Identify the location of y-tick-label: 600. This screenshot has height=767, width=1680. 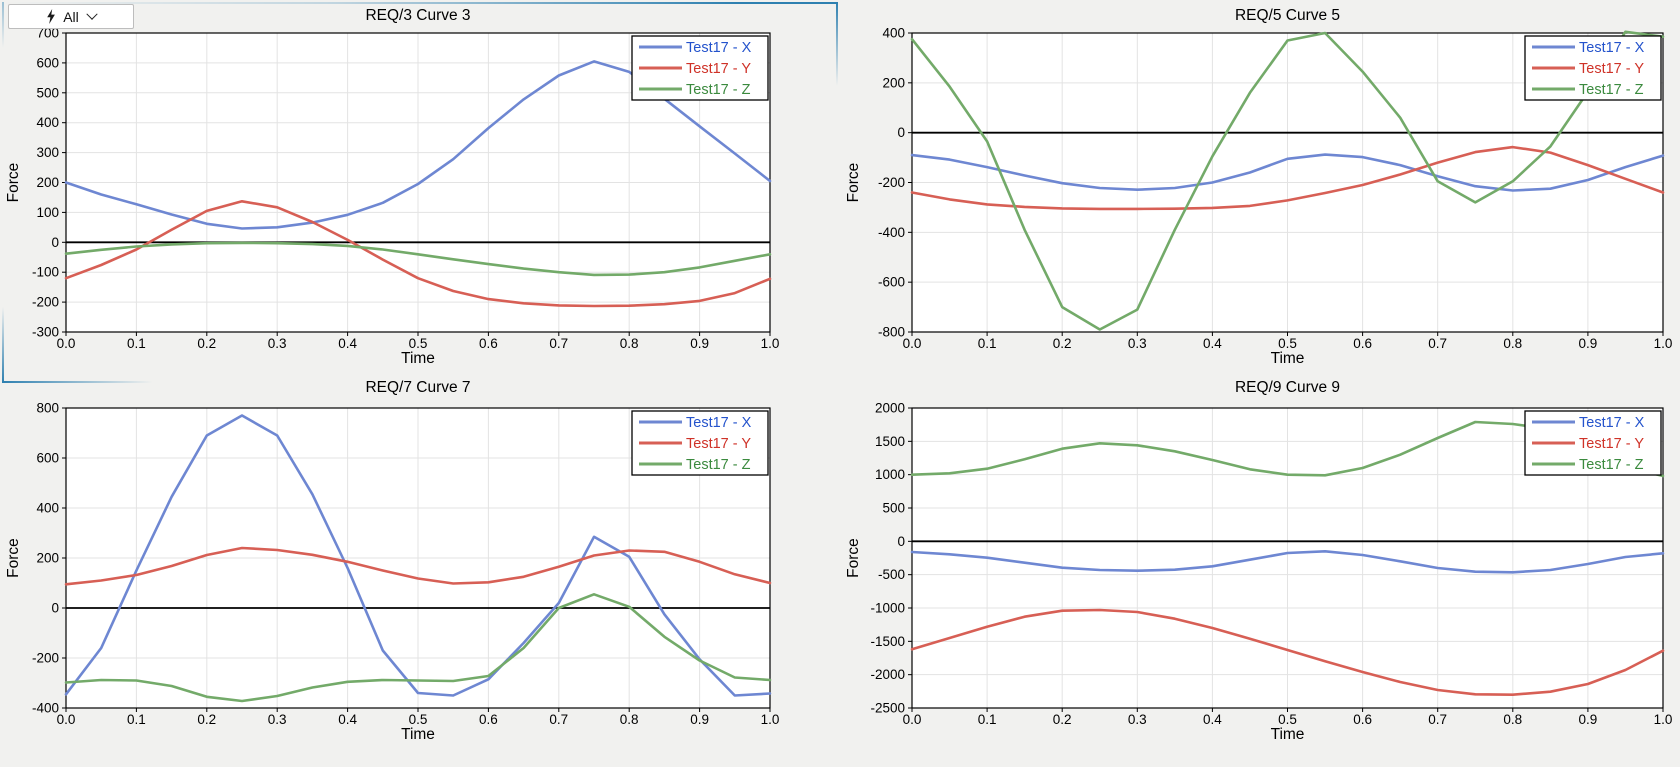
(47, 458).